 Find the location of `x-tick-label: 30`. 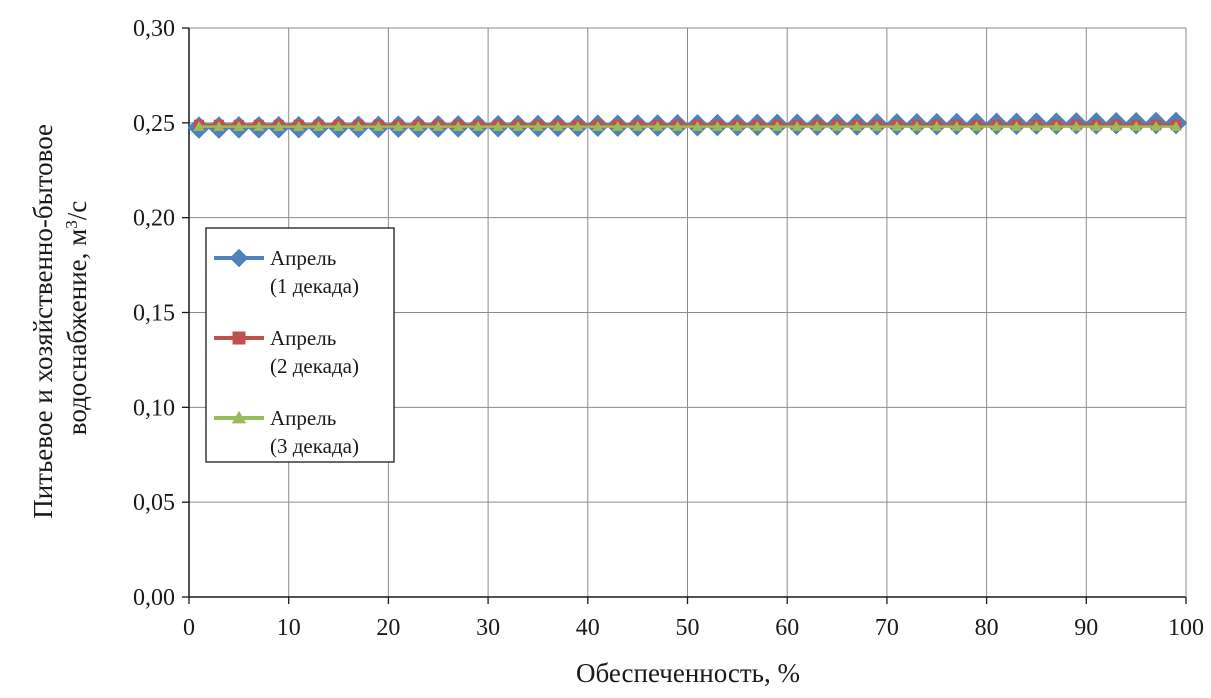

x-tick-label: 30 is located at coordinates (488, 628).